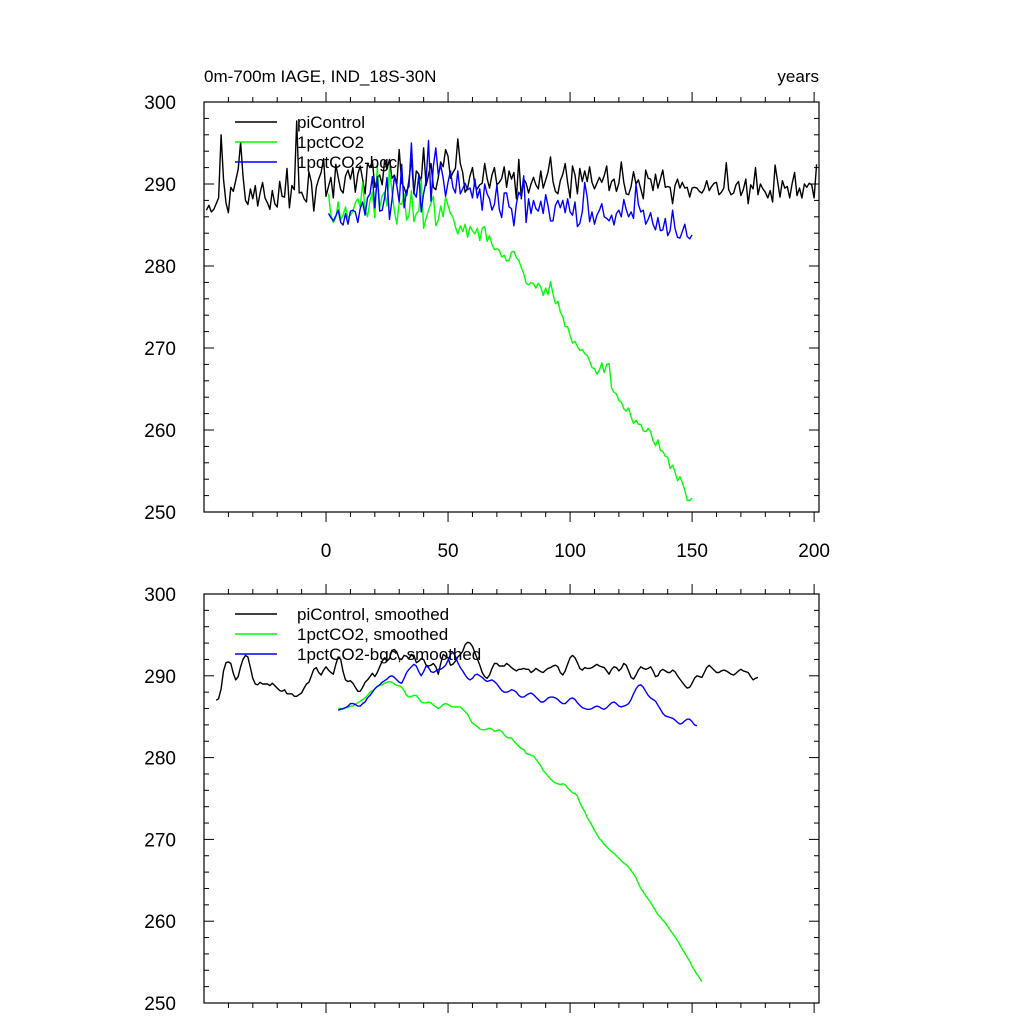  I want to click on chart-right-title: years, so click(798, 76).